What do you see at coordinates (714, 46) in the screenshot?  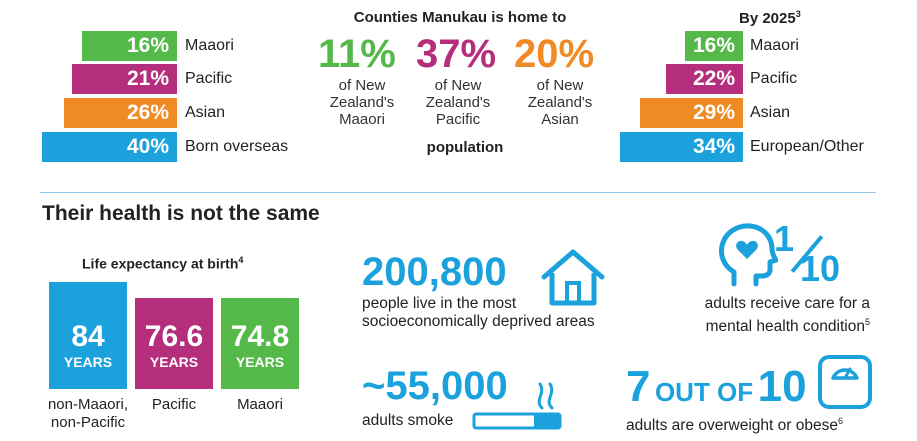 I see `right-bar-maaori: 16%` at bounding box center [714, 46].